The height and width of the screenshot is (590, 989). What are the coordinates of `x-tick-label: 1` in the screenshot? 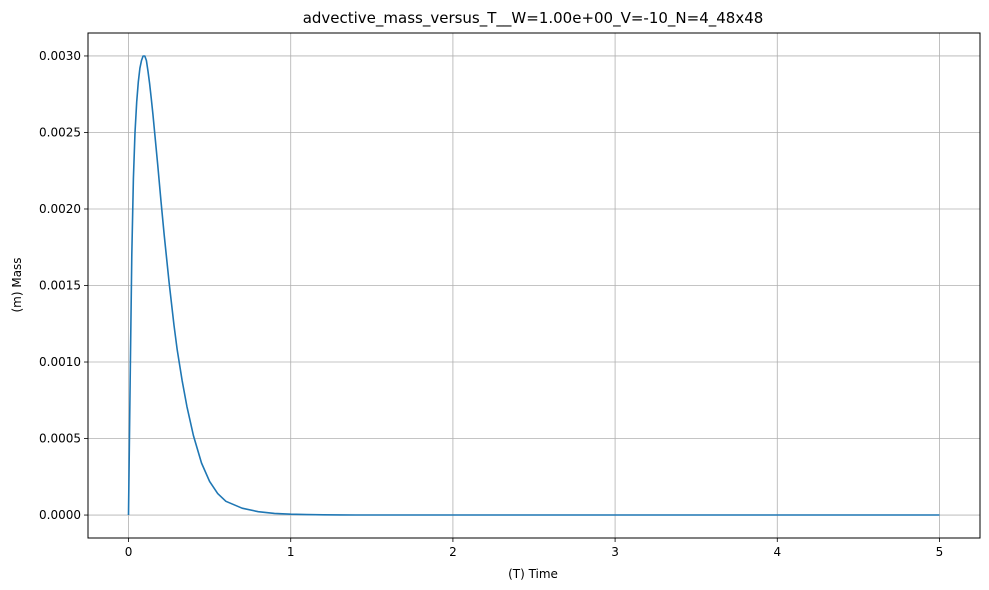 It's located at (291, 552).